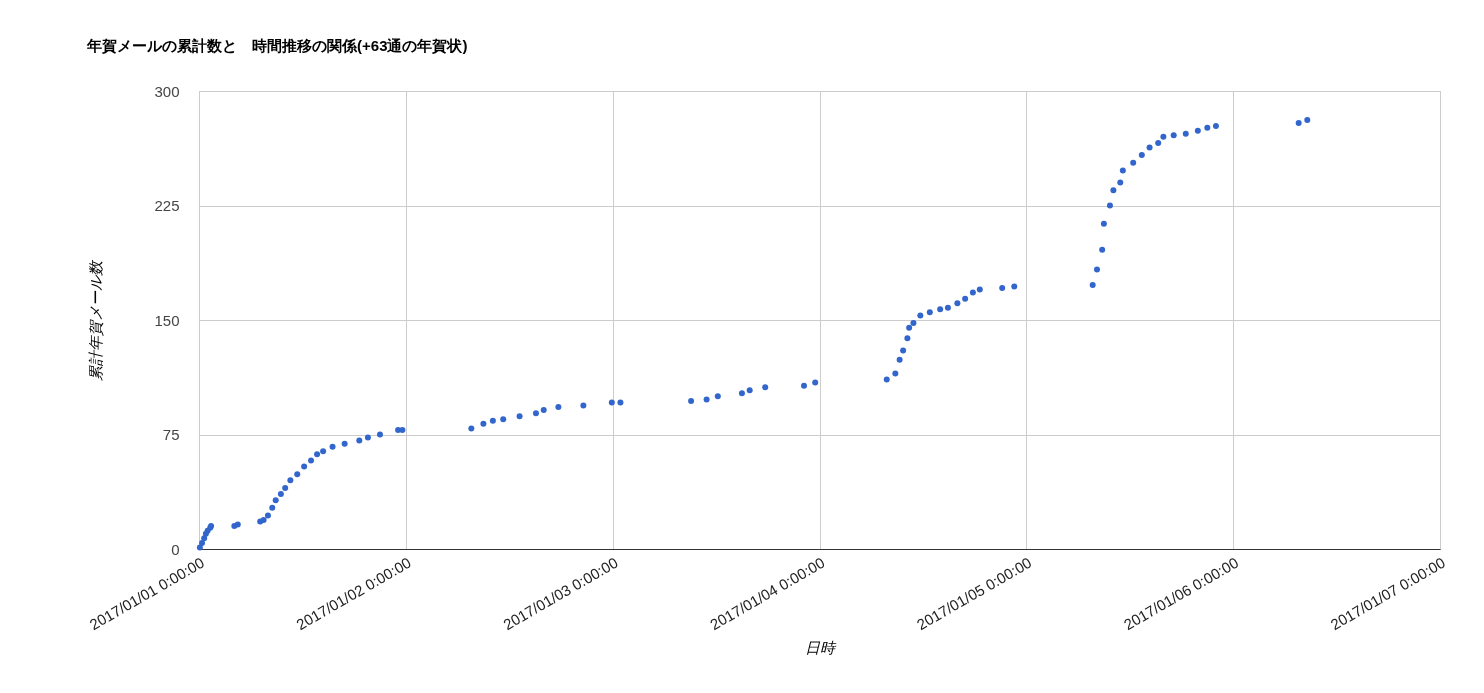  Describe the element at coordinates (175, 549) in the screenshot. I see `y-tick-label: 0` at that location.